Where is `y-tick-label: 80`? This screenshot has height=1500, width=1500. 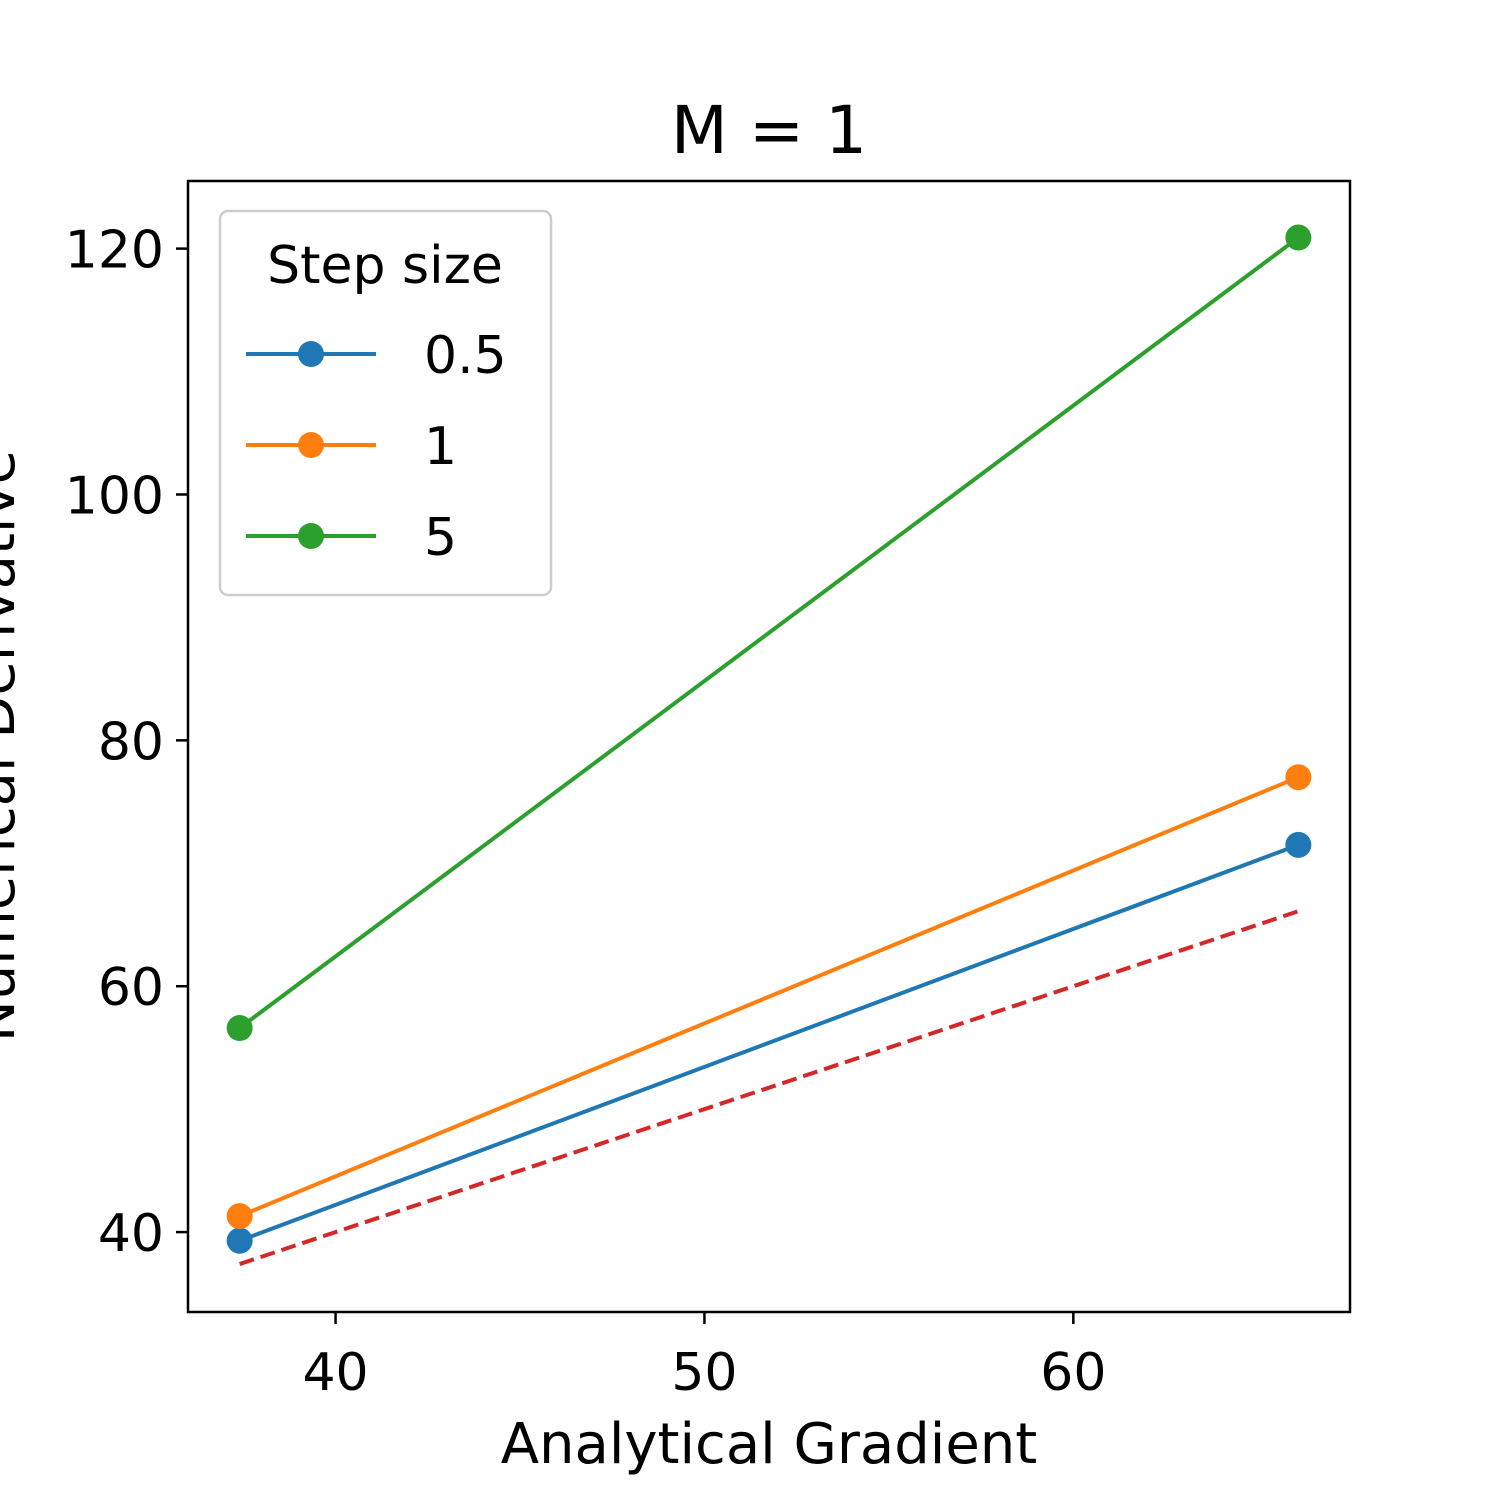
y-tick-label: 80 is located at coordinates (131, 742).